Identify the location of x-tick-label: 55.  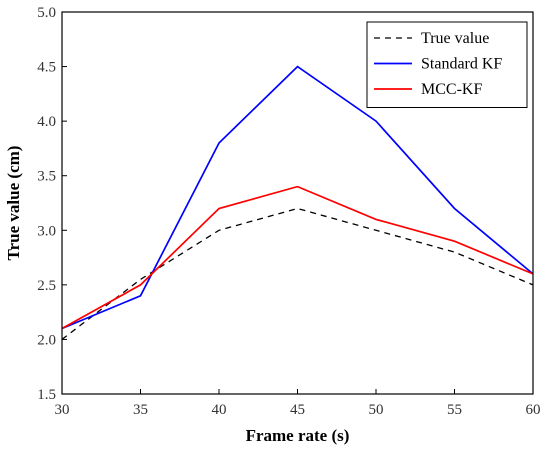
(454, 410).